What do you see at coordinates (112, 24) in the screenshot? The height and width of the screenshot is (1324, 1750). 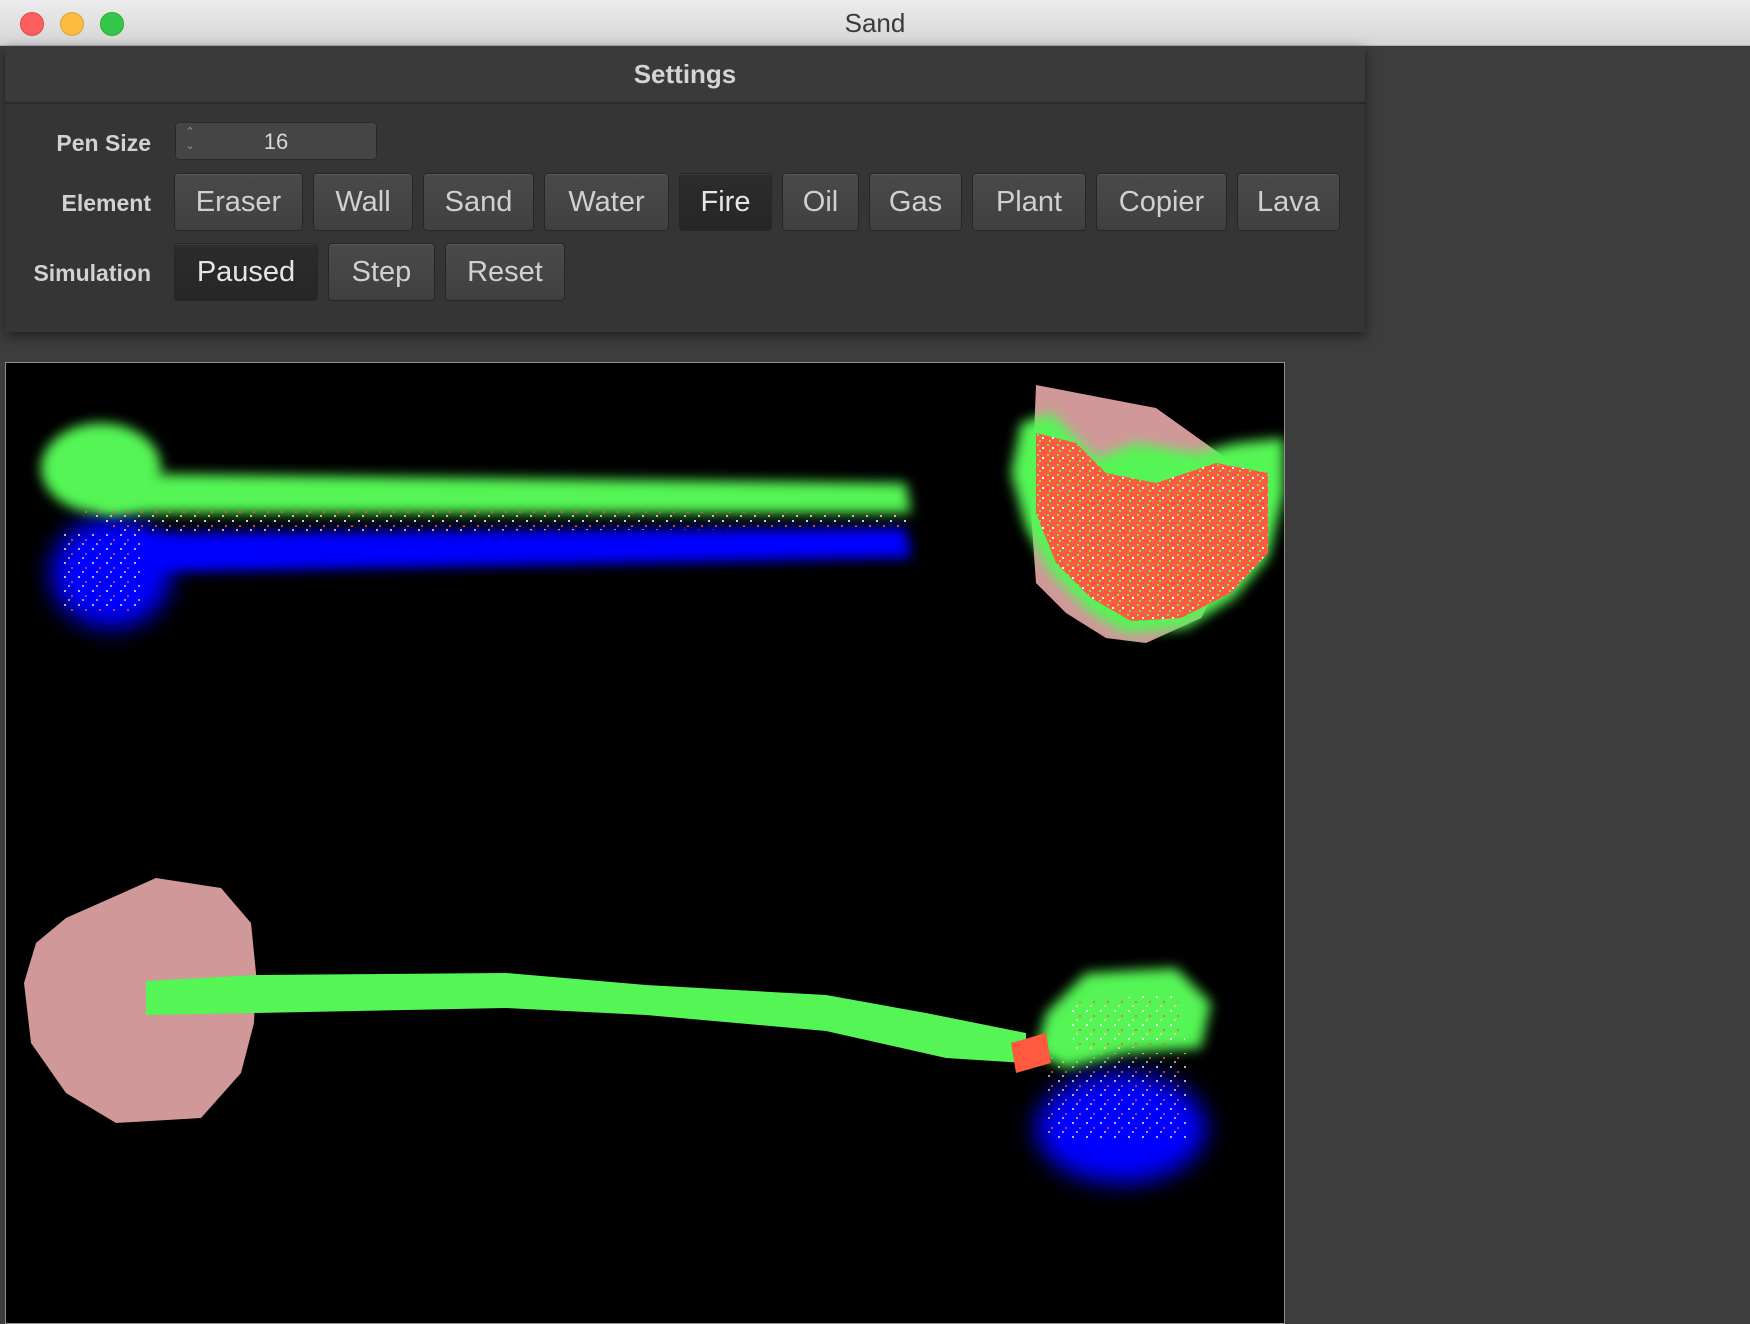 I see `maximize-window-icon` at bounding box center [112, 24].